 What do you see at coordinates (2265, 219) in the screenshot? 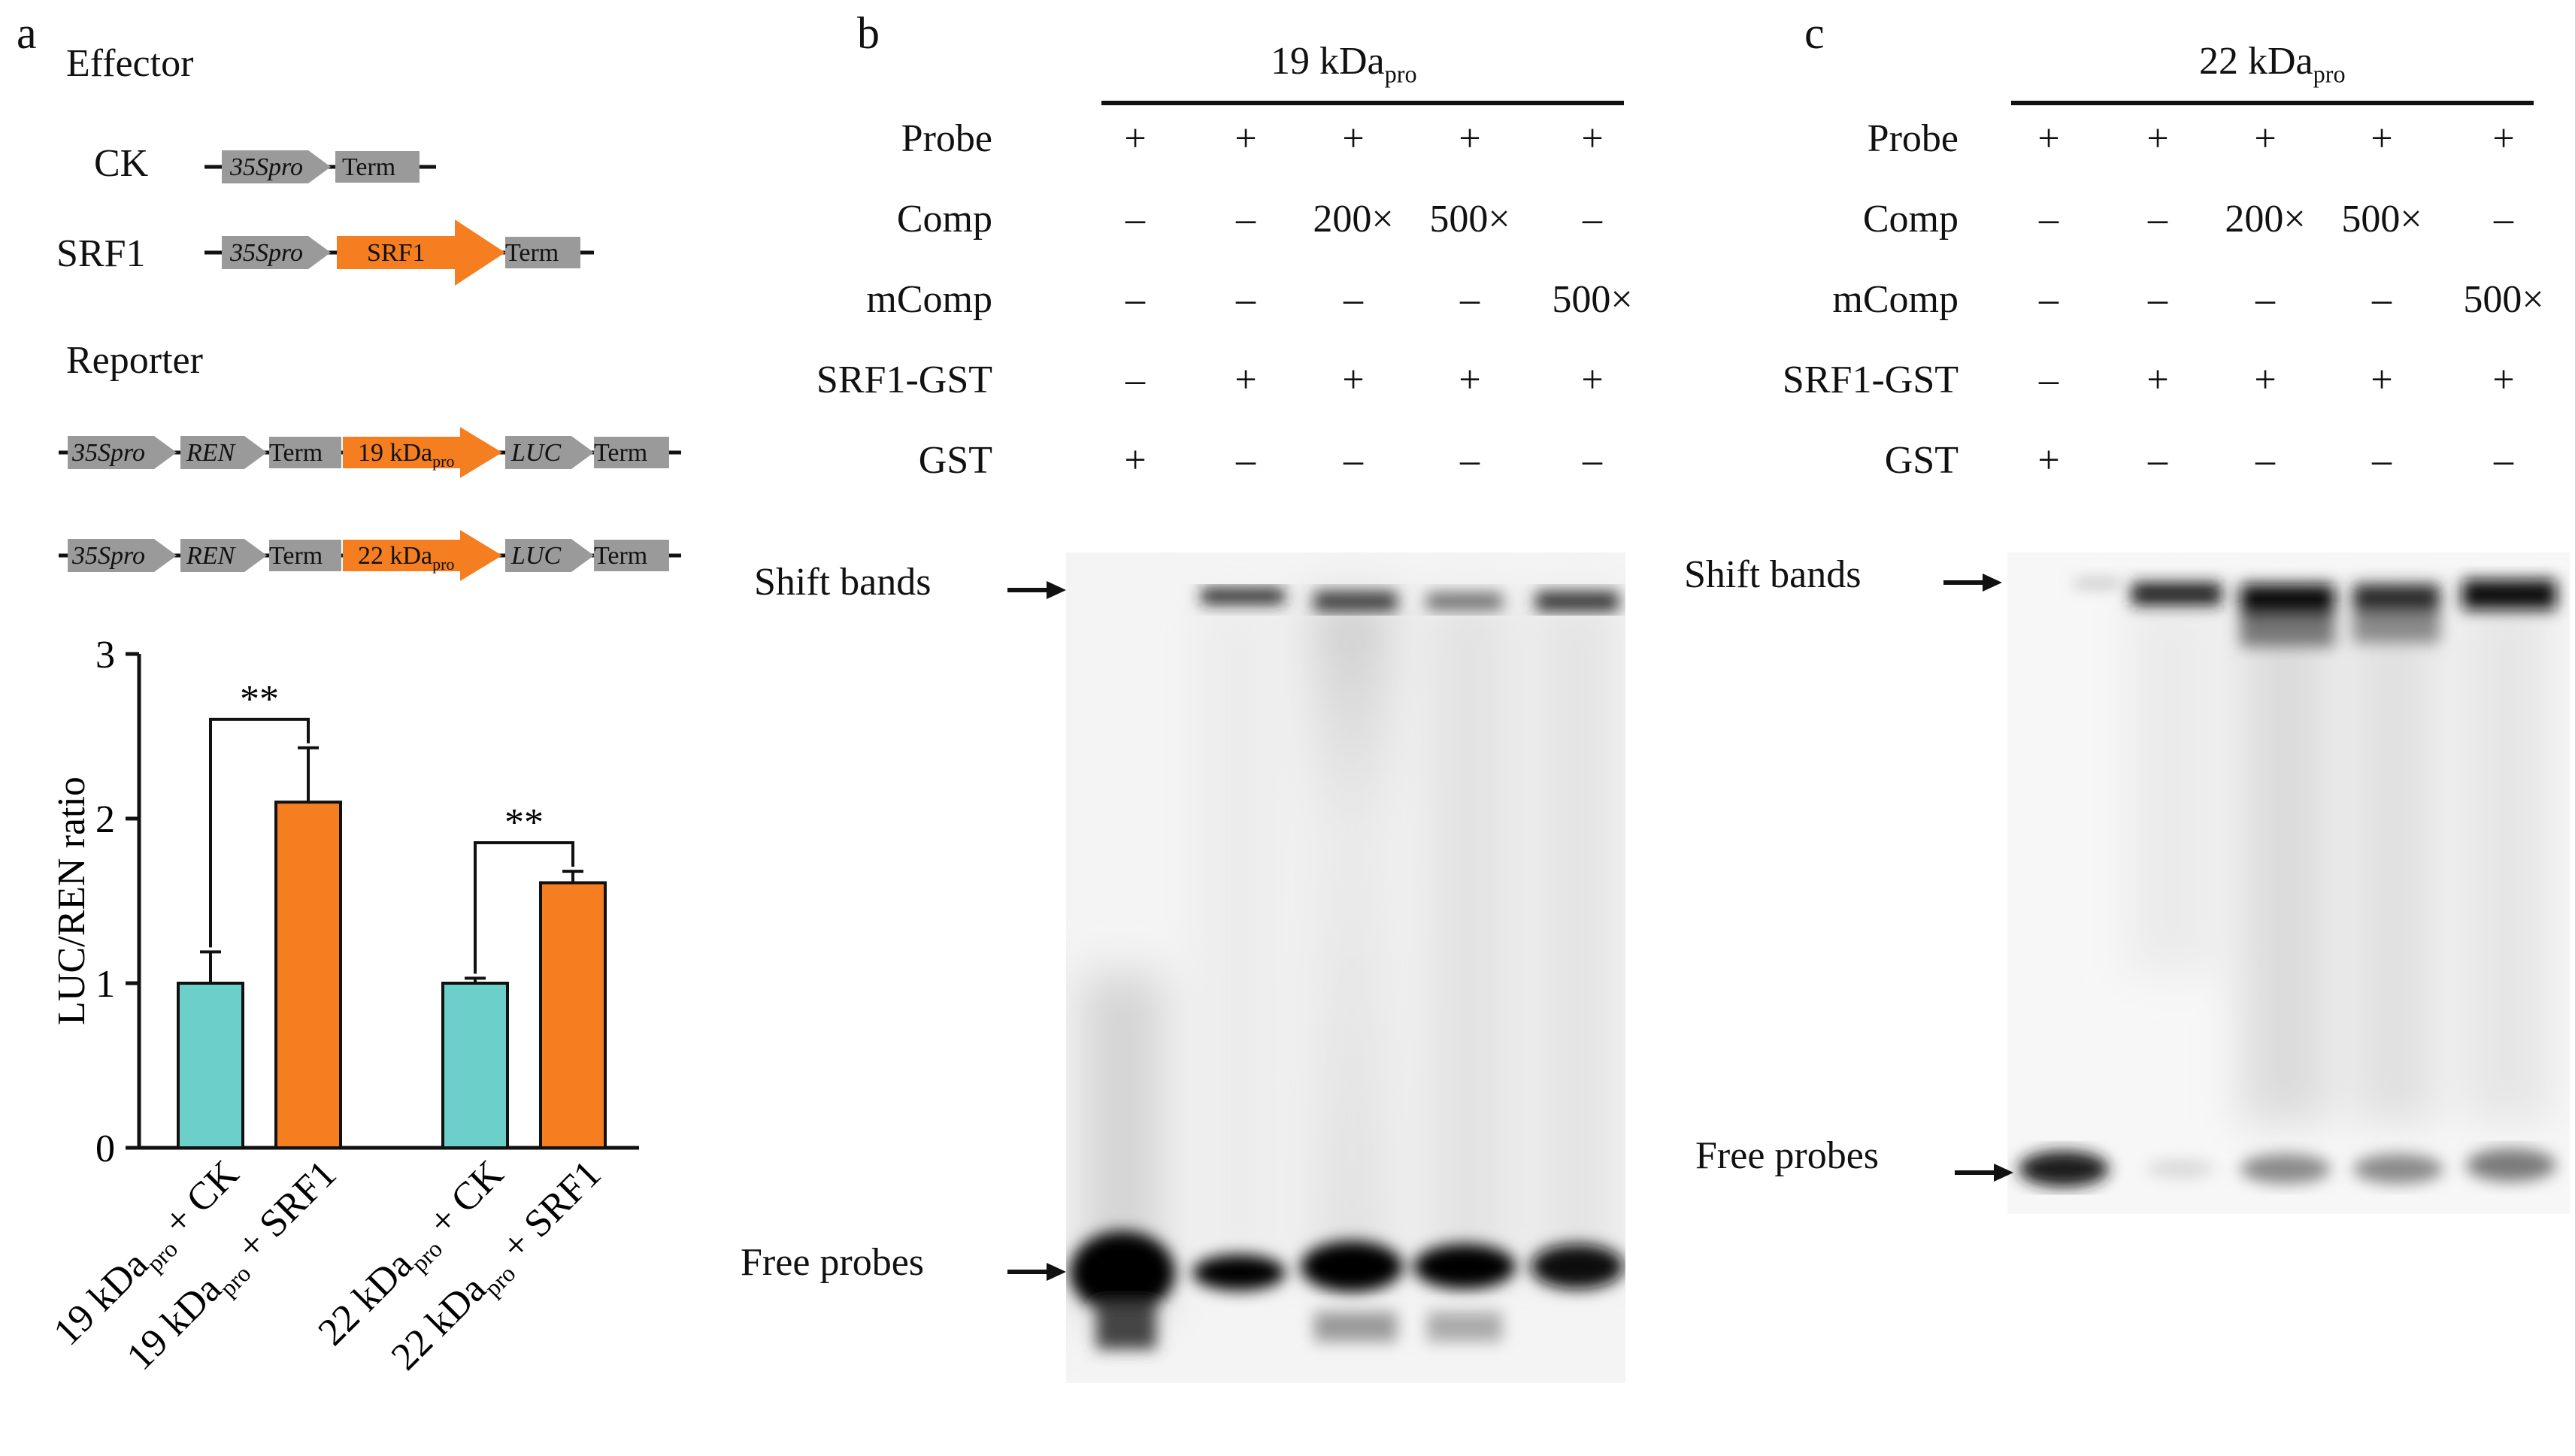
I see `panel_c-cell: 200×` at bounding box center [2265, 219].